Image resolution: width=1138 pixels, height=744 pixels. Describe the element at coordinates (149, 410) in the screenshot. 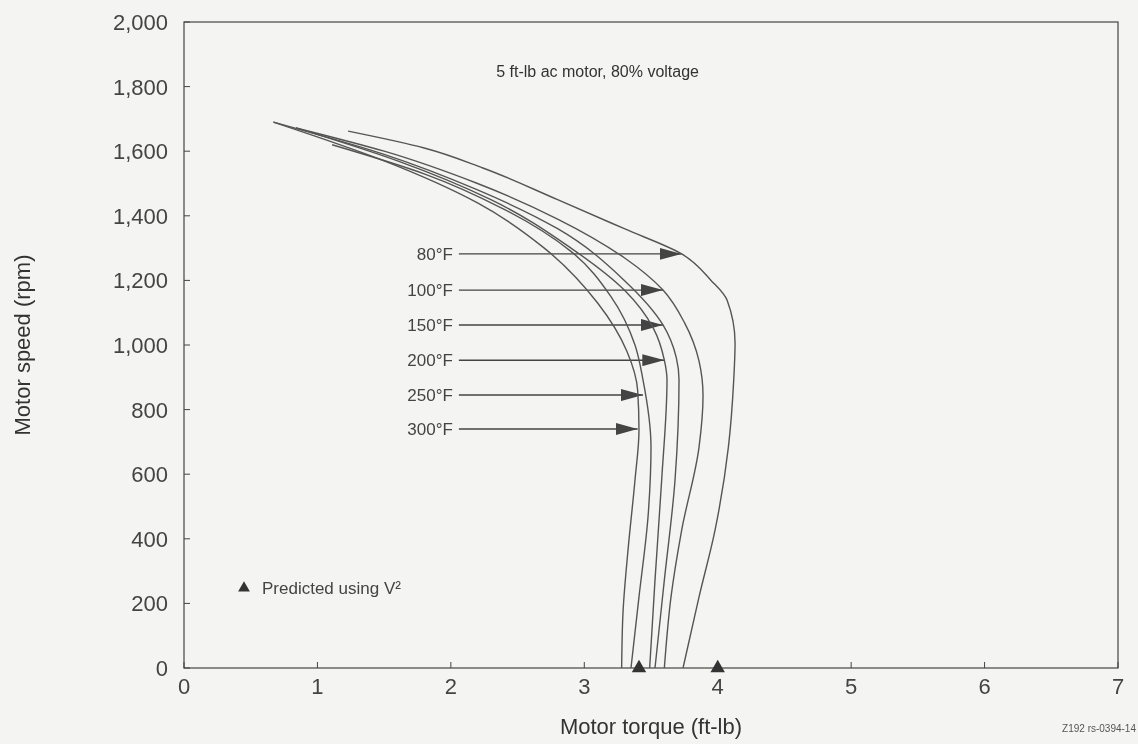

I see `y-tick-label: 800` at that location.